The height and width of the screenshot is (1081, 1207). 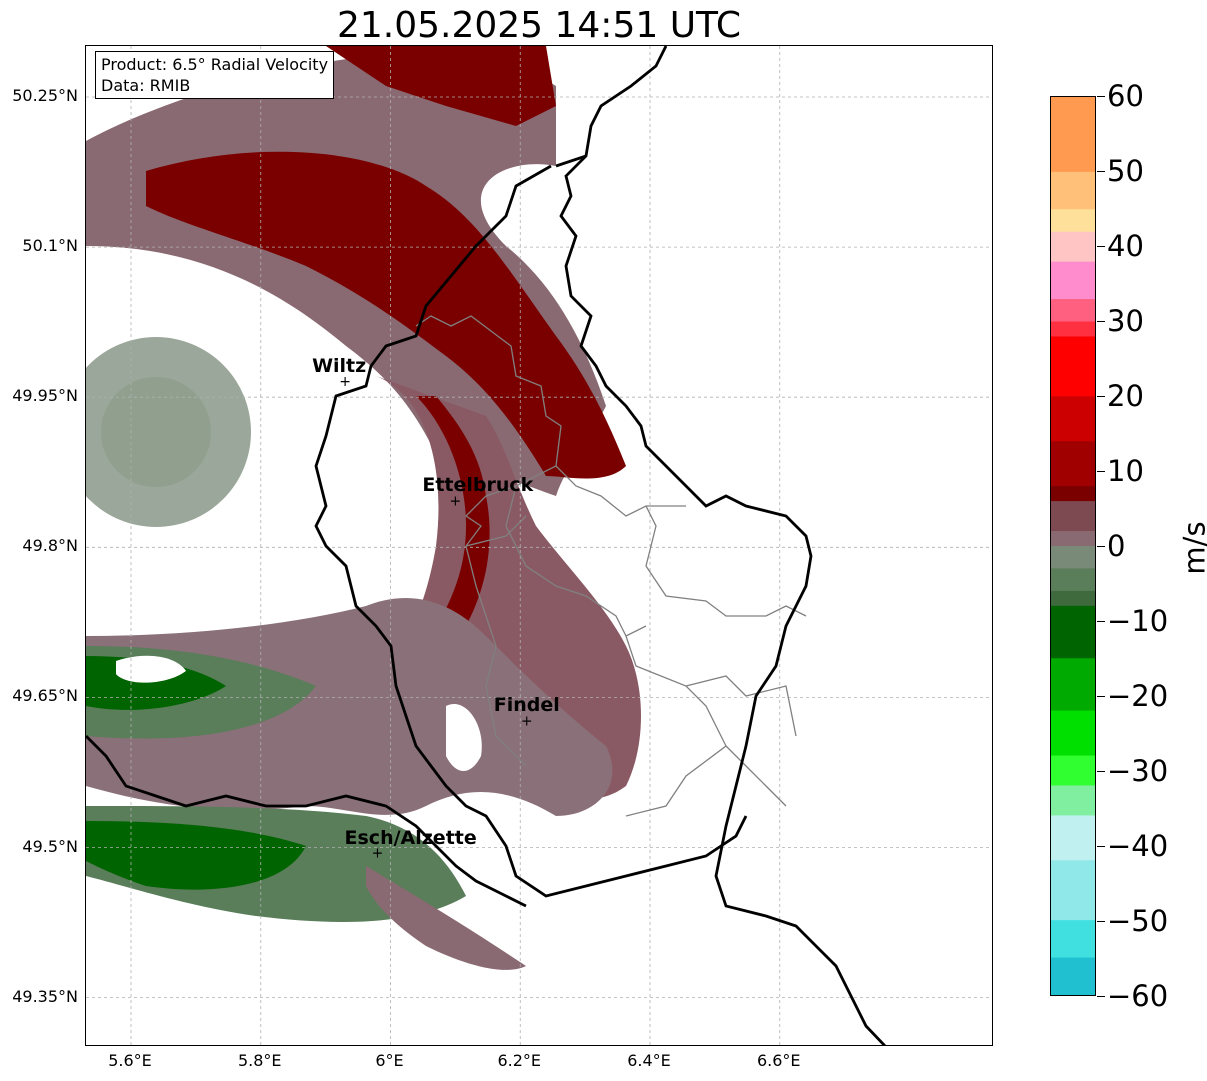 I want to click on echo-central-core, so click(x=453, y=526).